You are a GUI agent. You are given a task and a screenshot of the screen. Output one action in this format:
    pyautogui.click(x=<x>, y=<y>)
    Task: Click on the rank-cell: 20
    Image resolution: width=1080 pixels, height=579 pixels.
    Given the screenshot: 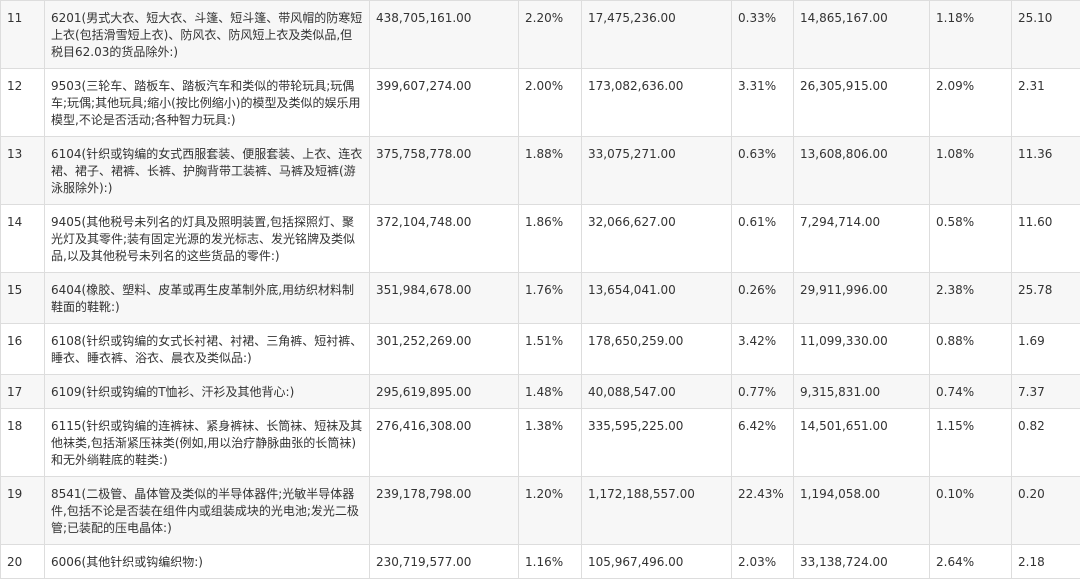 What is the action you would take?
    pyautogui.click(x=23, y=562)
    